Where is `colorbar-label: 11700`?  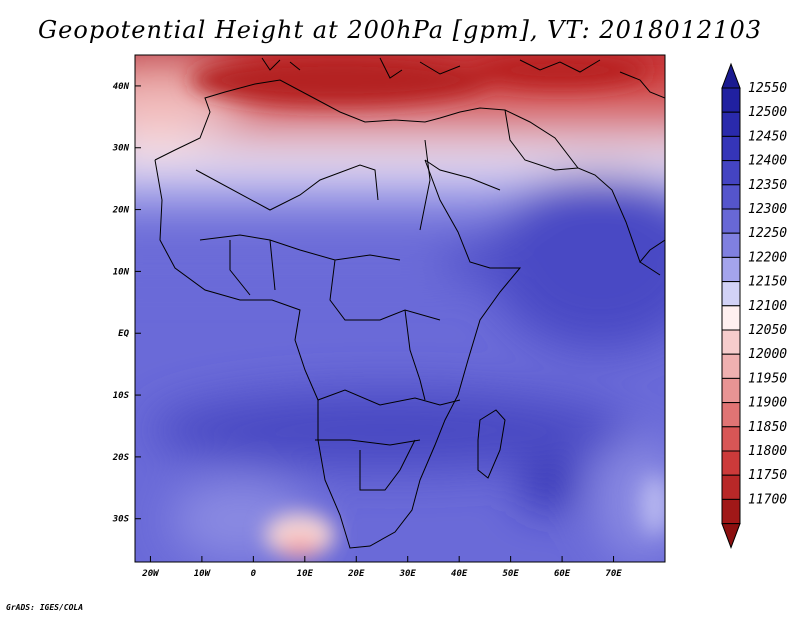
colorbar-label: 11700 is located at coordinates (767, 499).